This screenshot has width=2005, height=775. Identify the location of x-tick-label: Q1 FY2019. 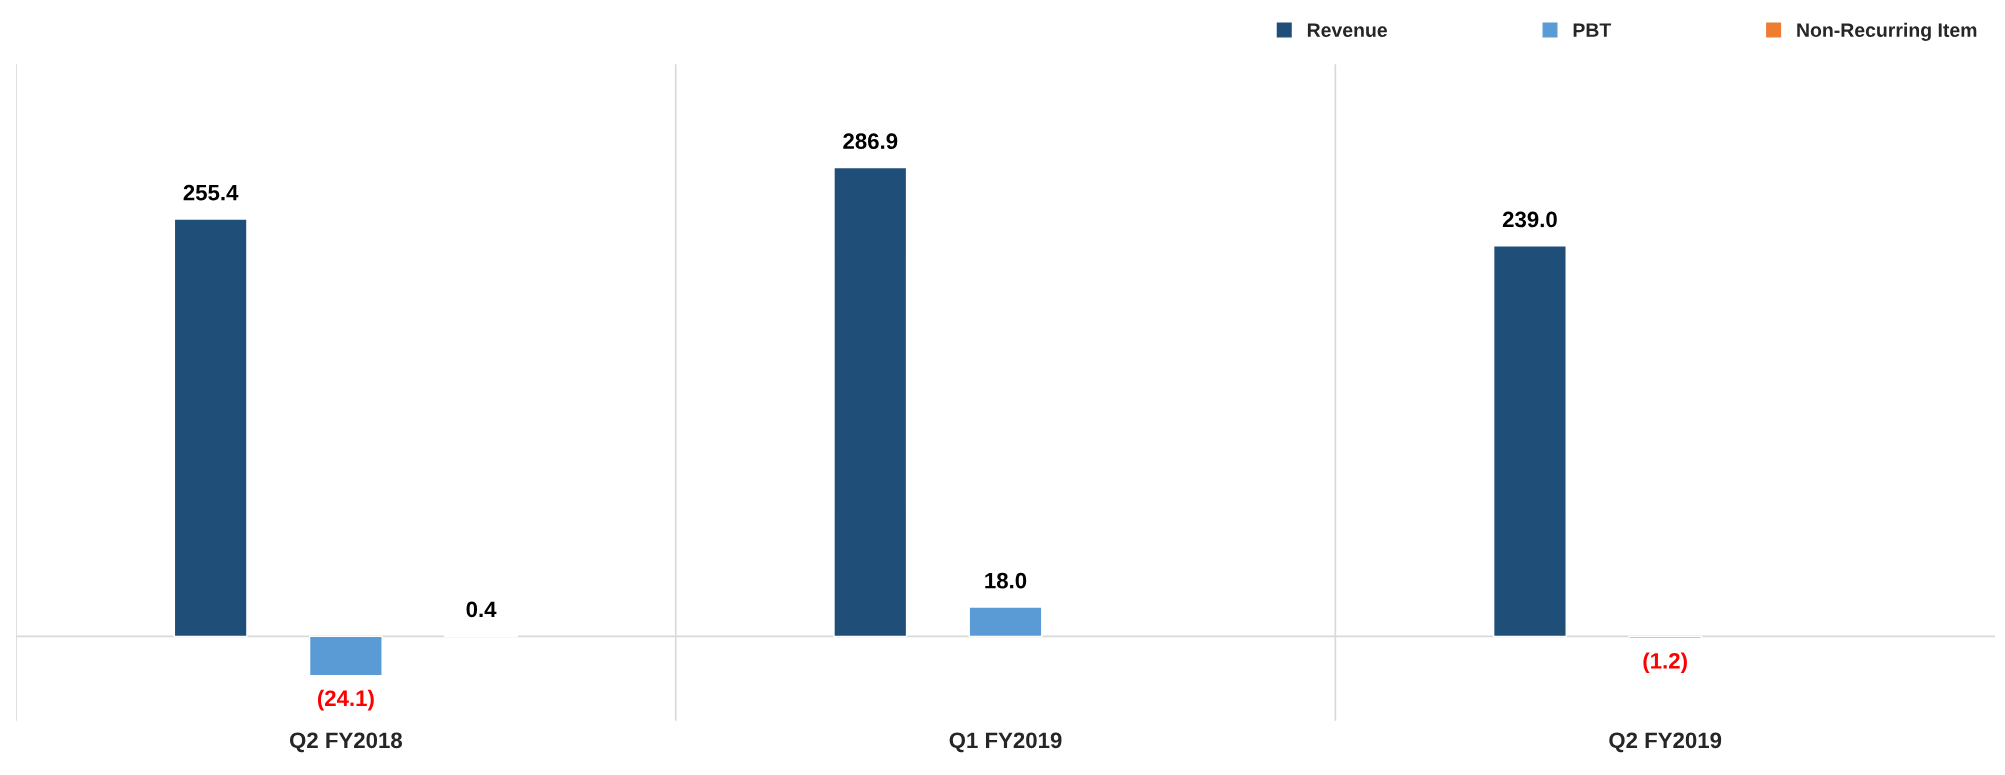
(1005, 742).